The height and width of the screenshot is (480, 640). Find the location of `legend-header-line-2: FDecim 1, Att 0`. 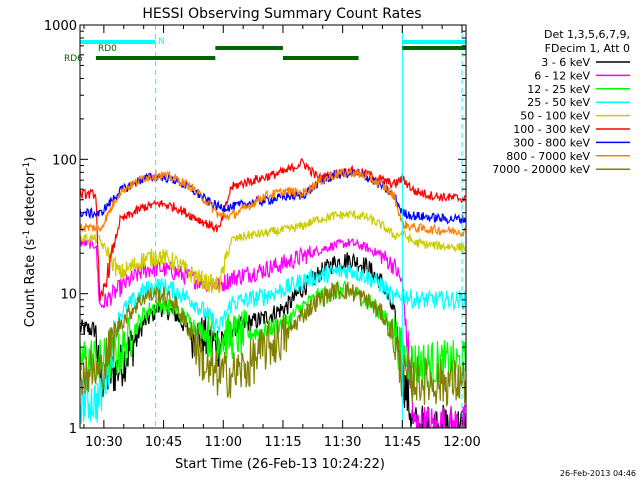

legend-header-line-2: FDecim 1, Att 0 is located at coordinates (587, 48).